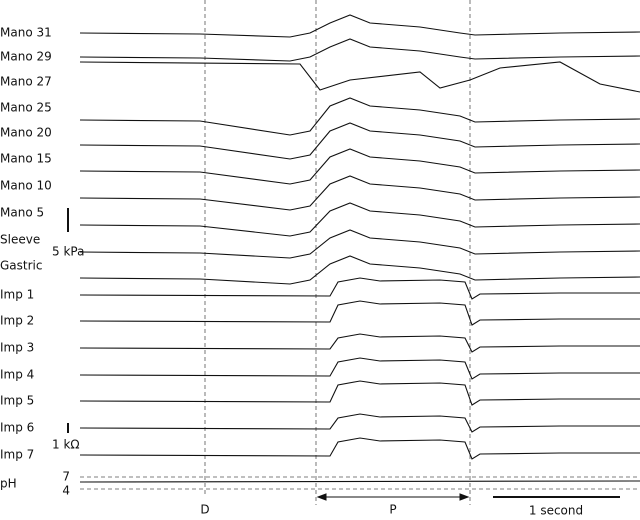  Describe the element at coordinates (26, 82) in the screenshot. I see `channel-label: Mano 27` at that location.